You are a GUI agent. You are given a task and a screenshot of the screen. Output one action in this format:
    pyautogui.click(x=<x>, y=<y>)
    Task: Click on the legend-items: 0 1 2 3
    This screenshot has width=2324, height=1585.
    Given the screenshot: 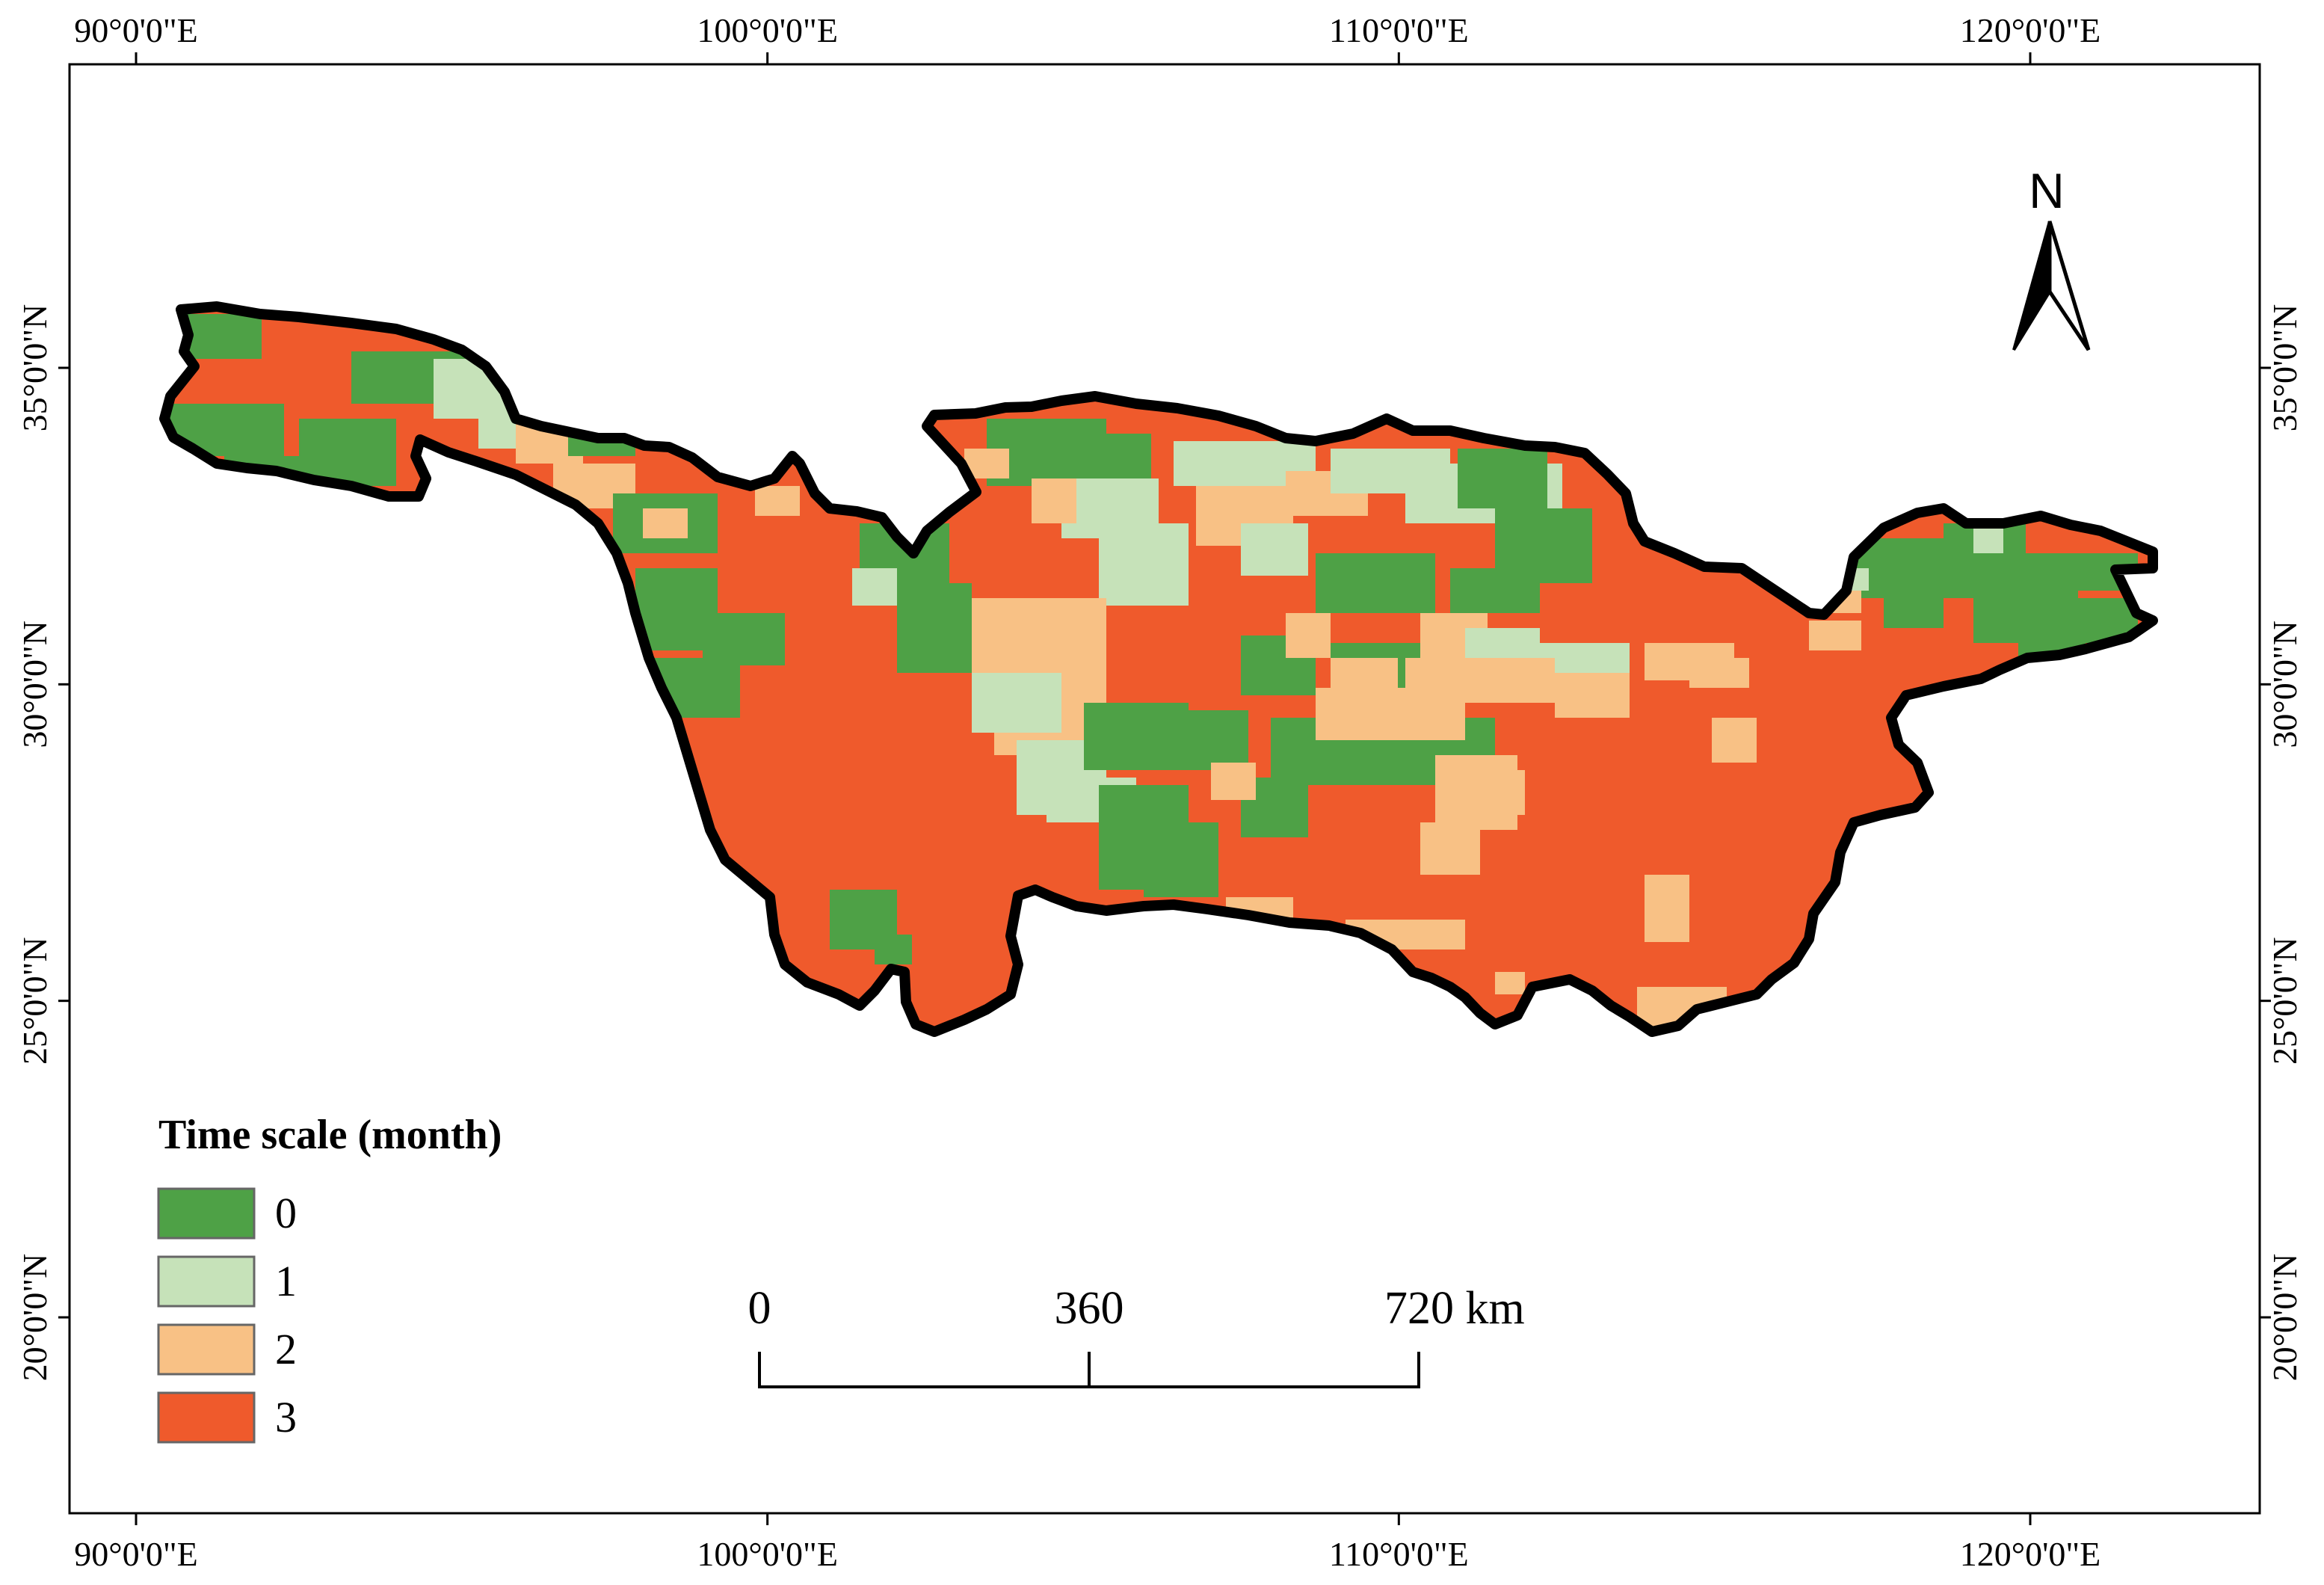 What is the action you would take?
    pyautogui.click(x=227, y=1315)
    